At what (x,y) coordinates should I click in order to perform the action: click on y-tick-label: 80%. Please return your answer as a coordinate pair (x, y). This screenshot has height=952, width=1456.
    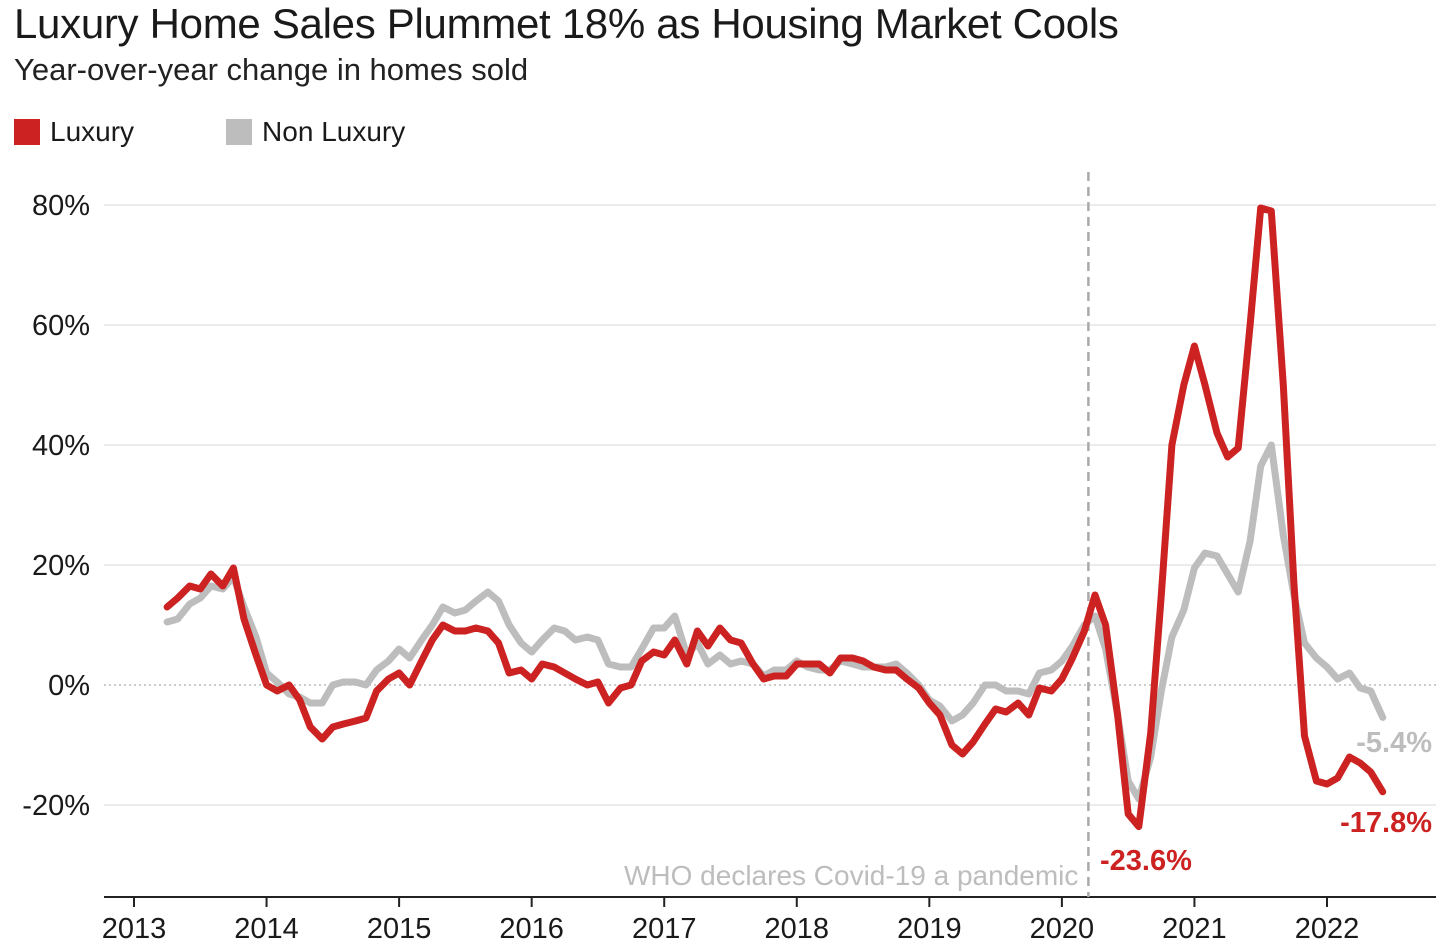
    Looking at the image, I should click on (61, 206).